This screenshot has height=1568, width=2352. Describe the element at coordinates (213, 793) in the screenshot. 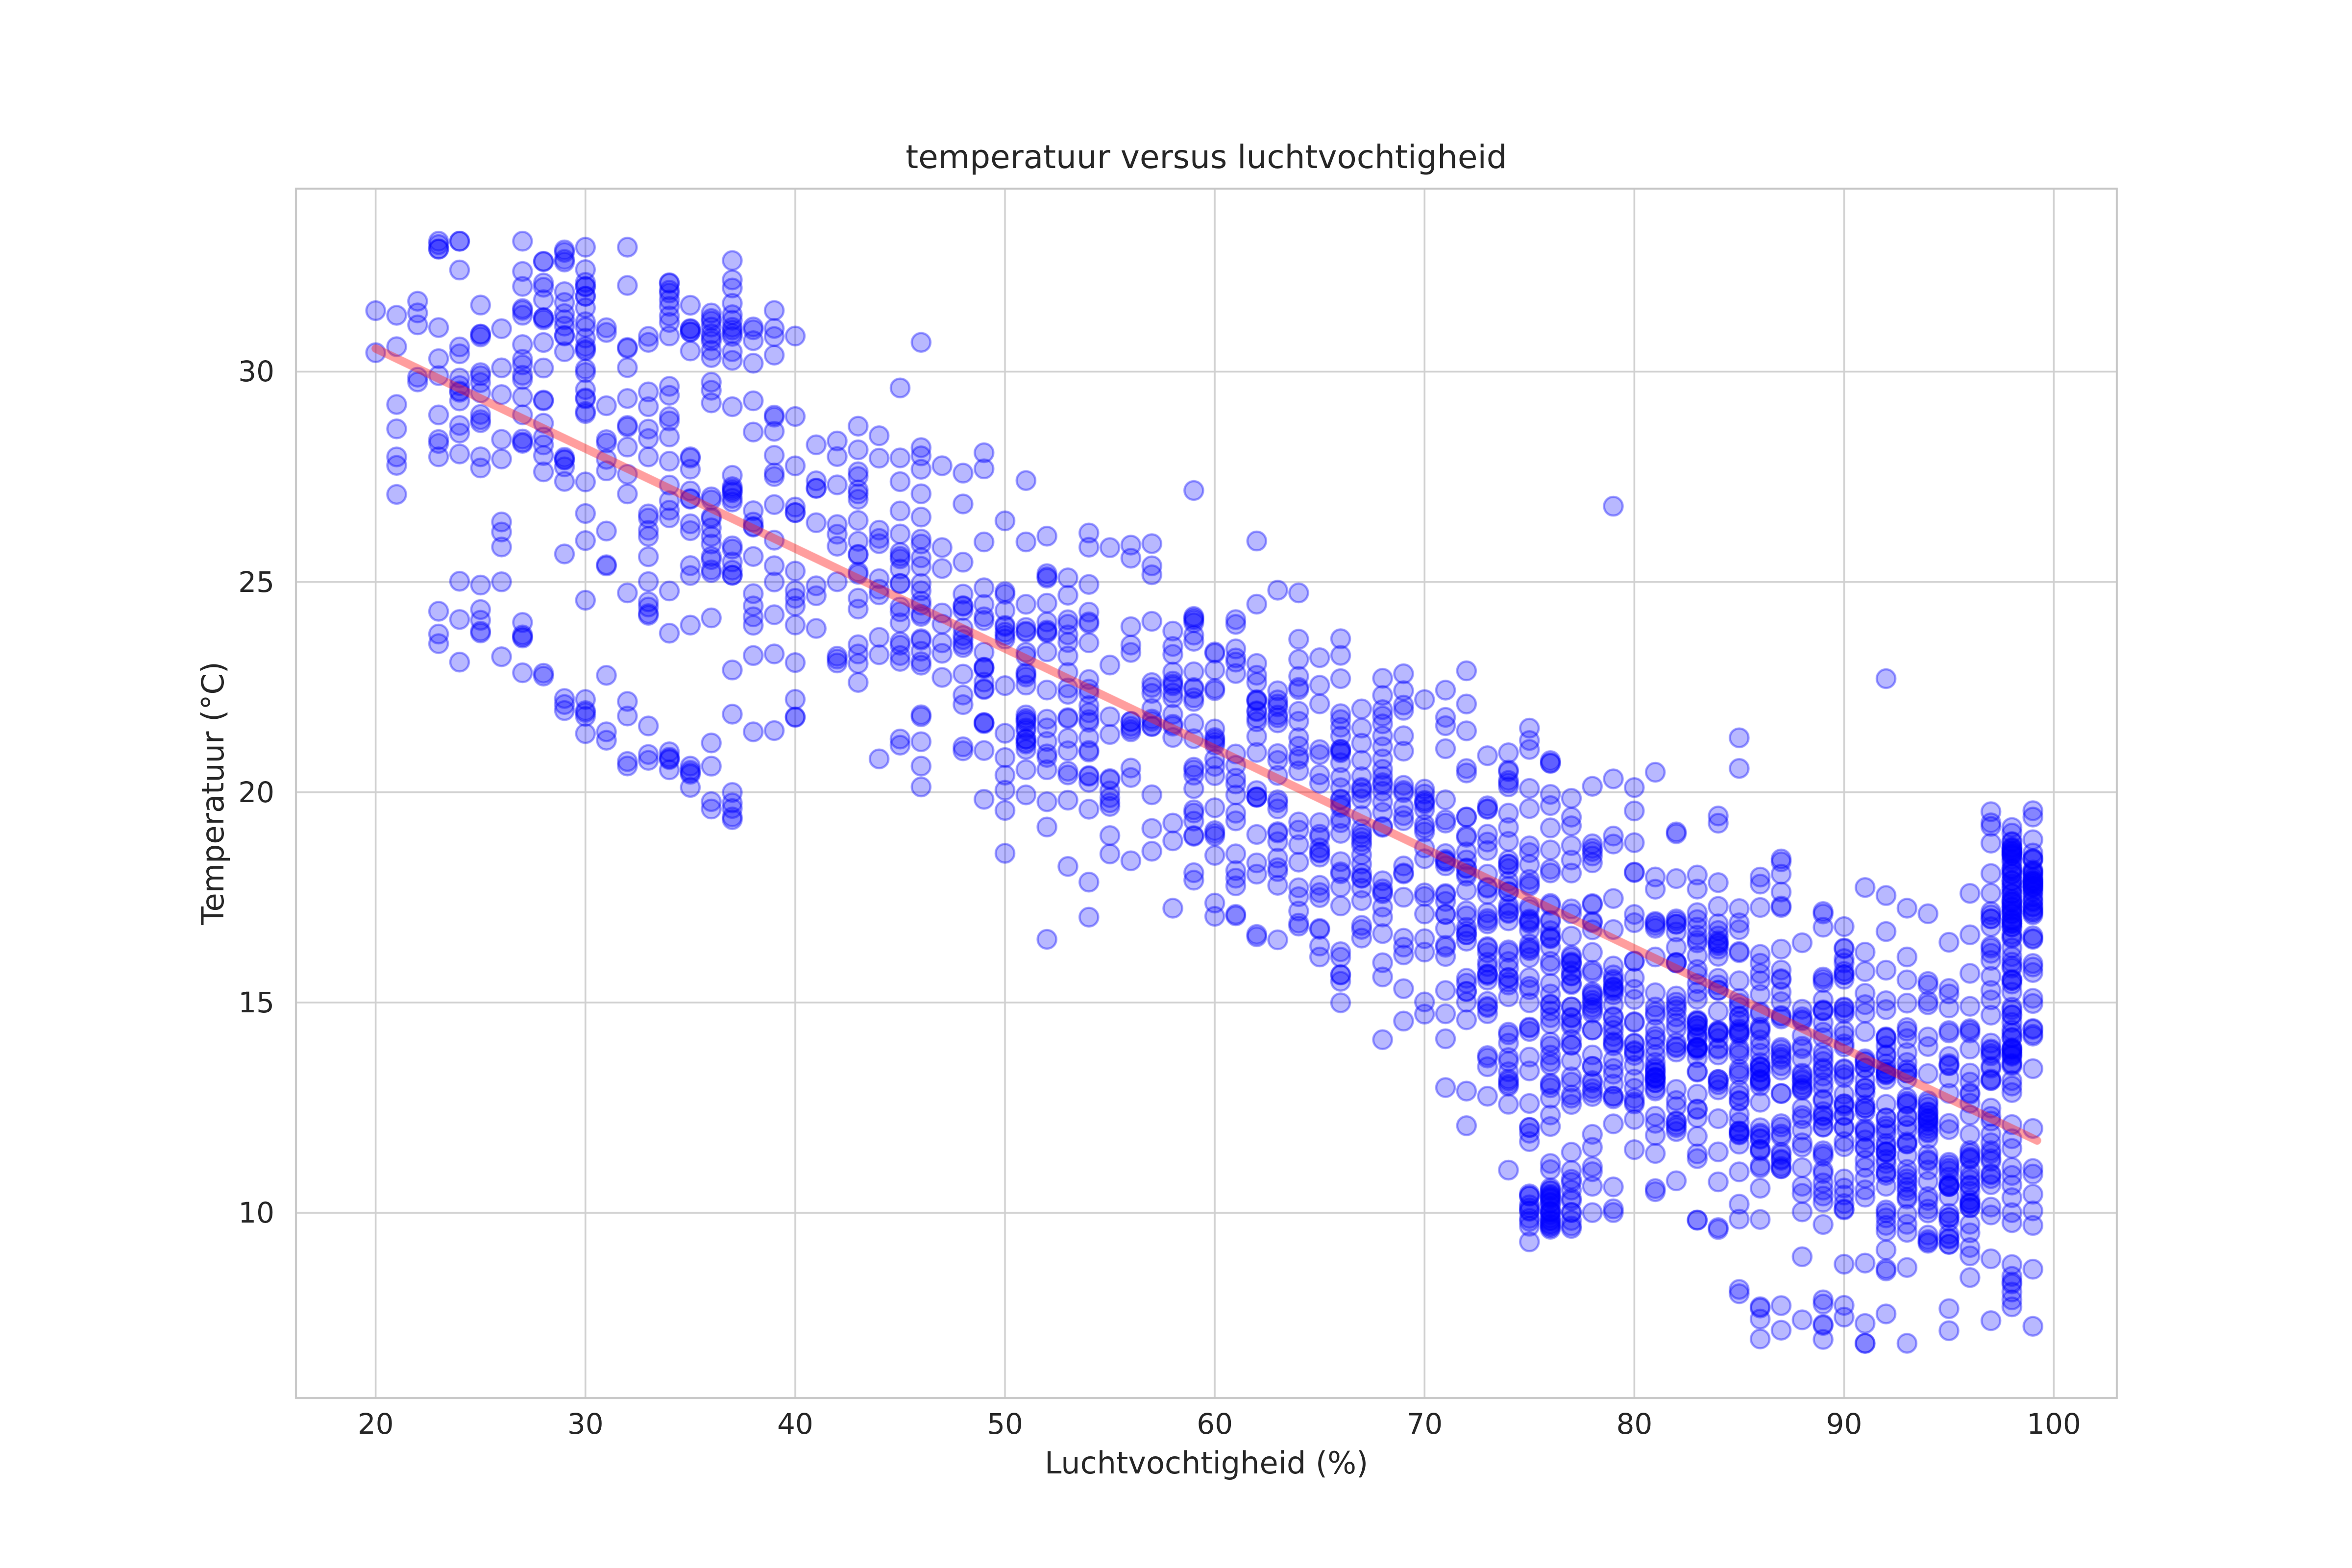

I see `y-axis-label: Temperatuur (°C)` at that location.